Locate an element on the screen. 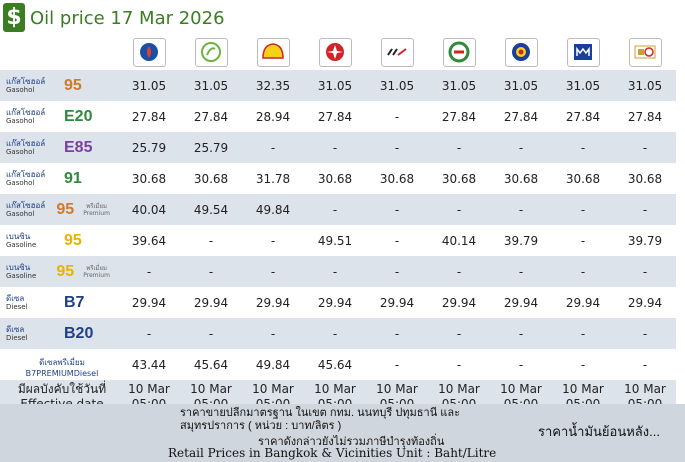  ptt-logo-icon is located at coordinates (149, 52).